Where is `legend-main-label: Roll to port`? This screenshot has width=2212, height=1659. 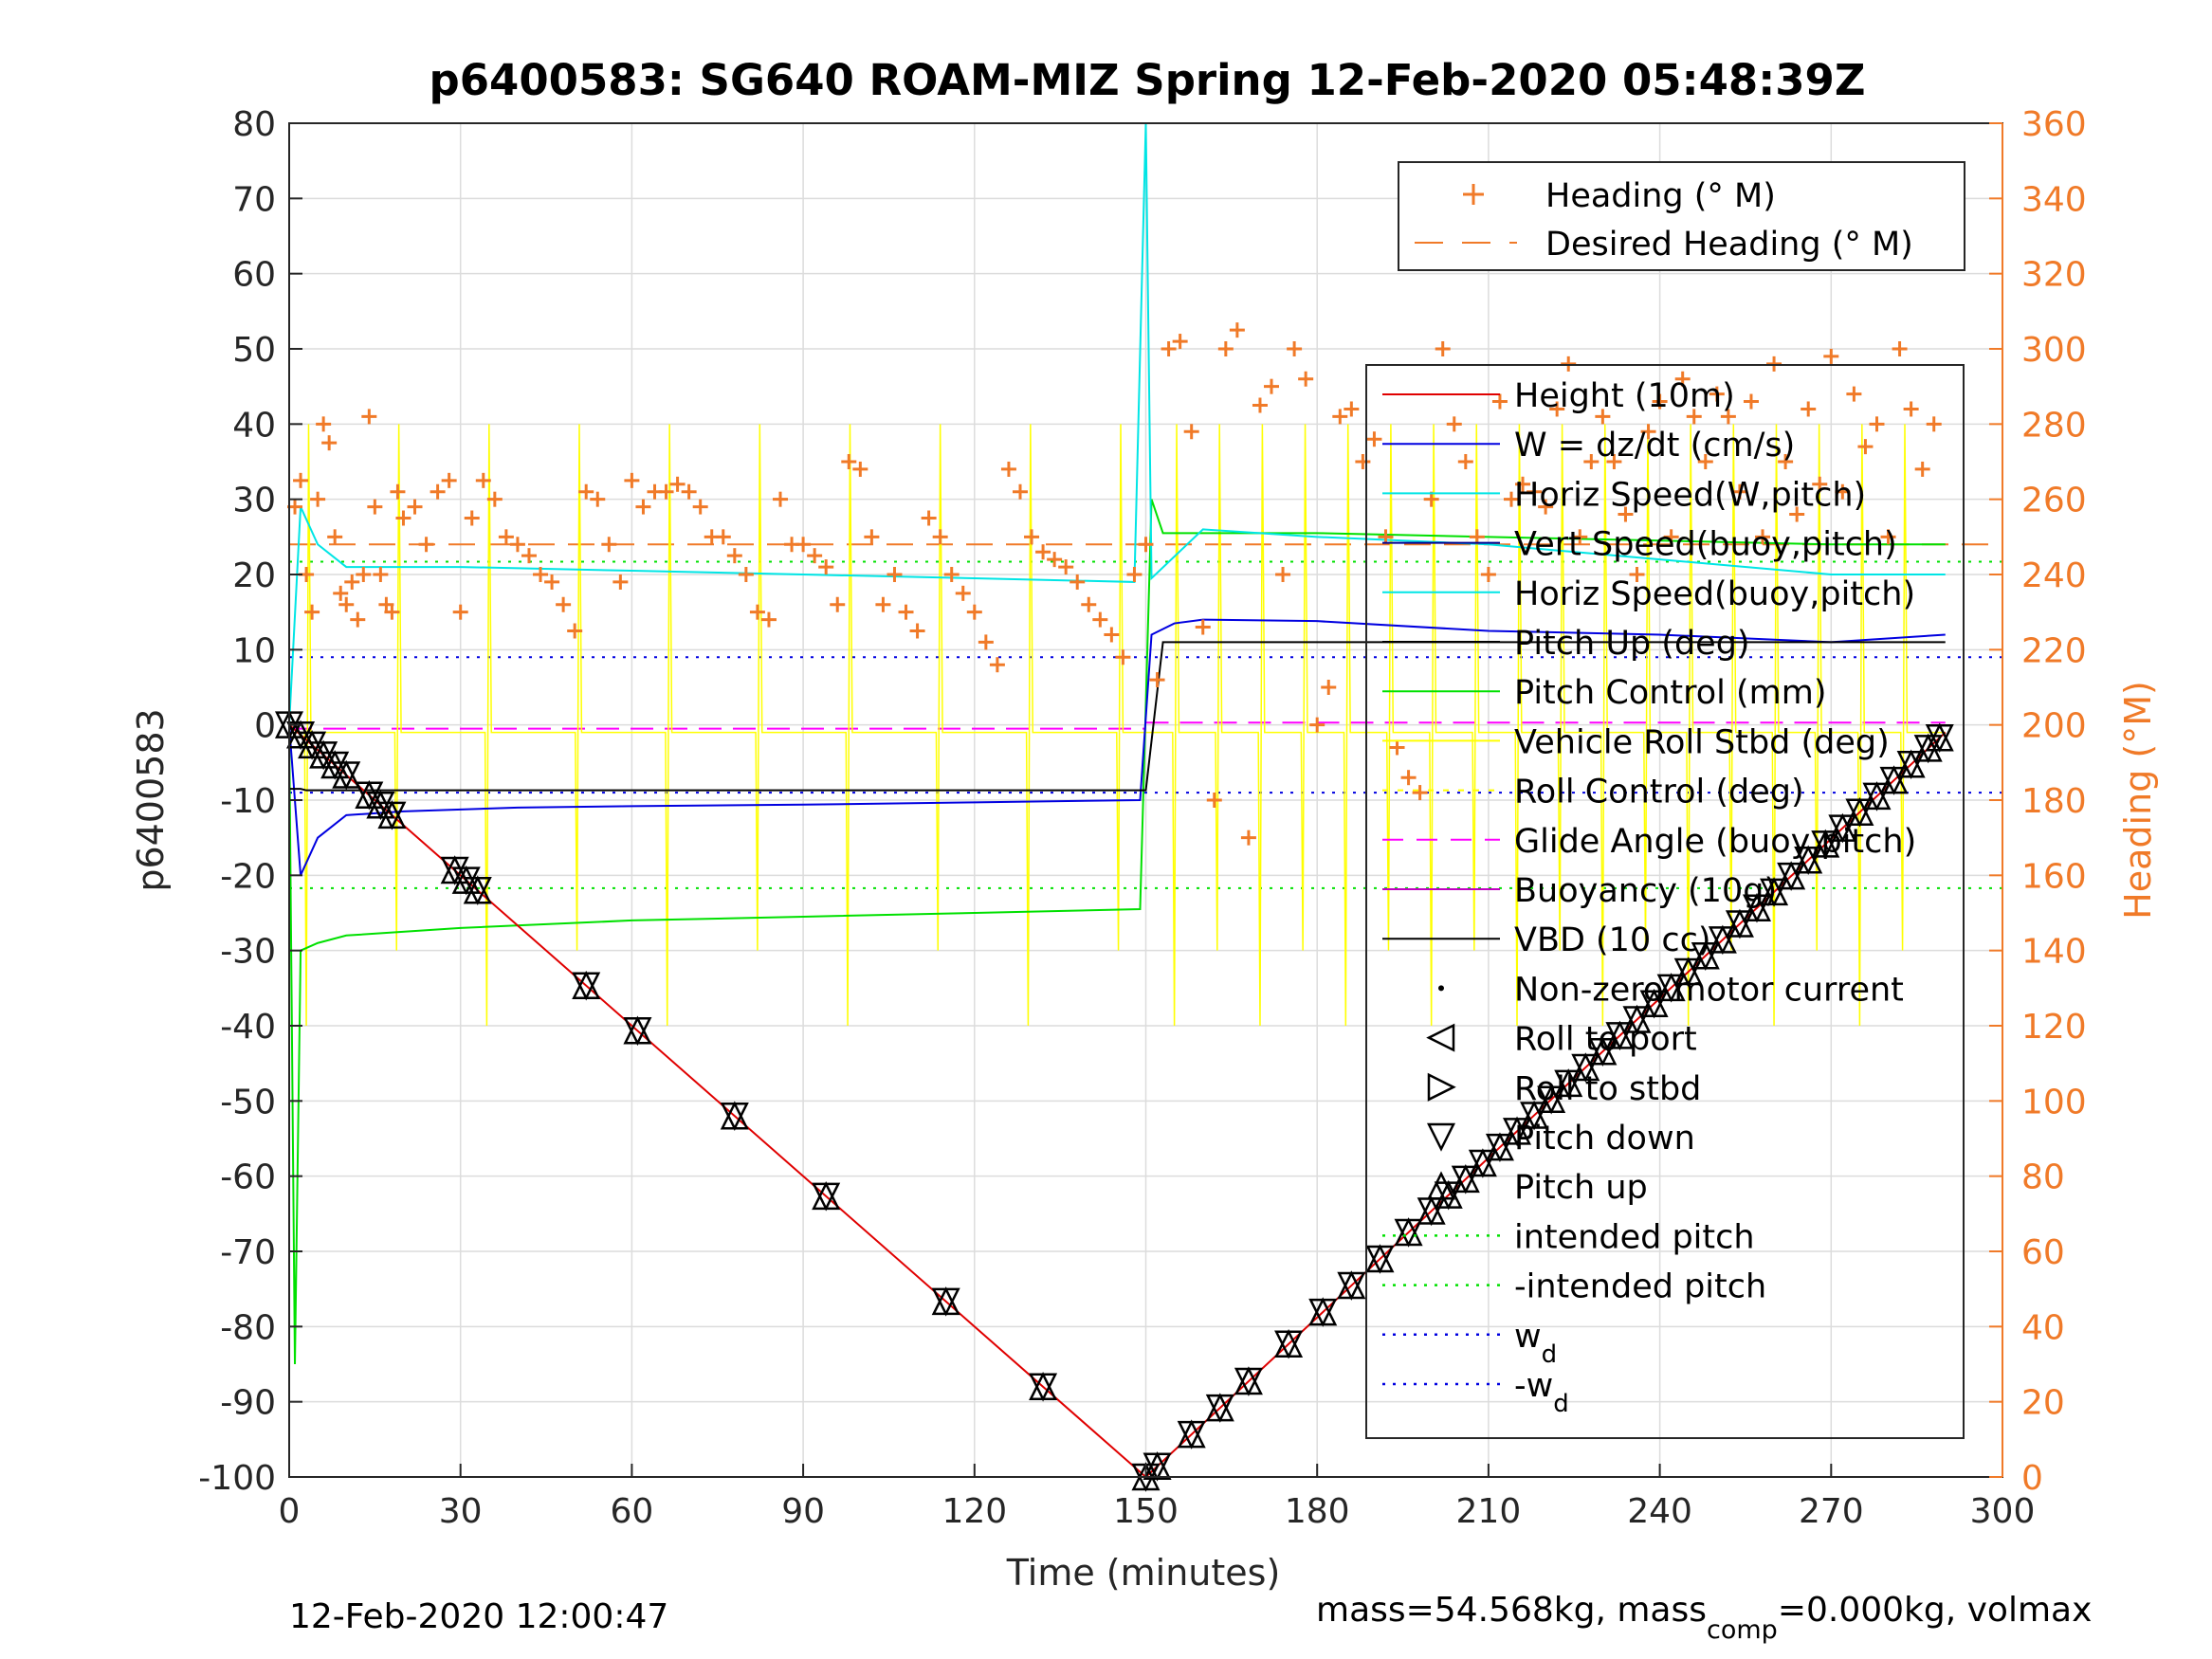
legend-main-label: Roll to port is located at coordinates (1605, 1040).